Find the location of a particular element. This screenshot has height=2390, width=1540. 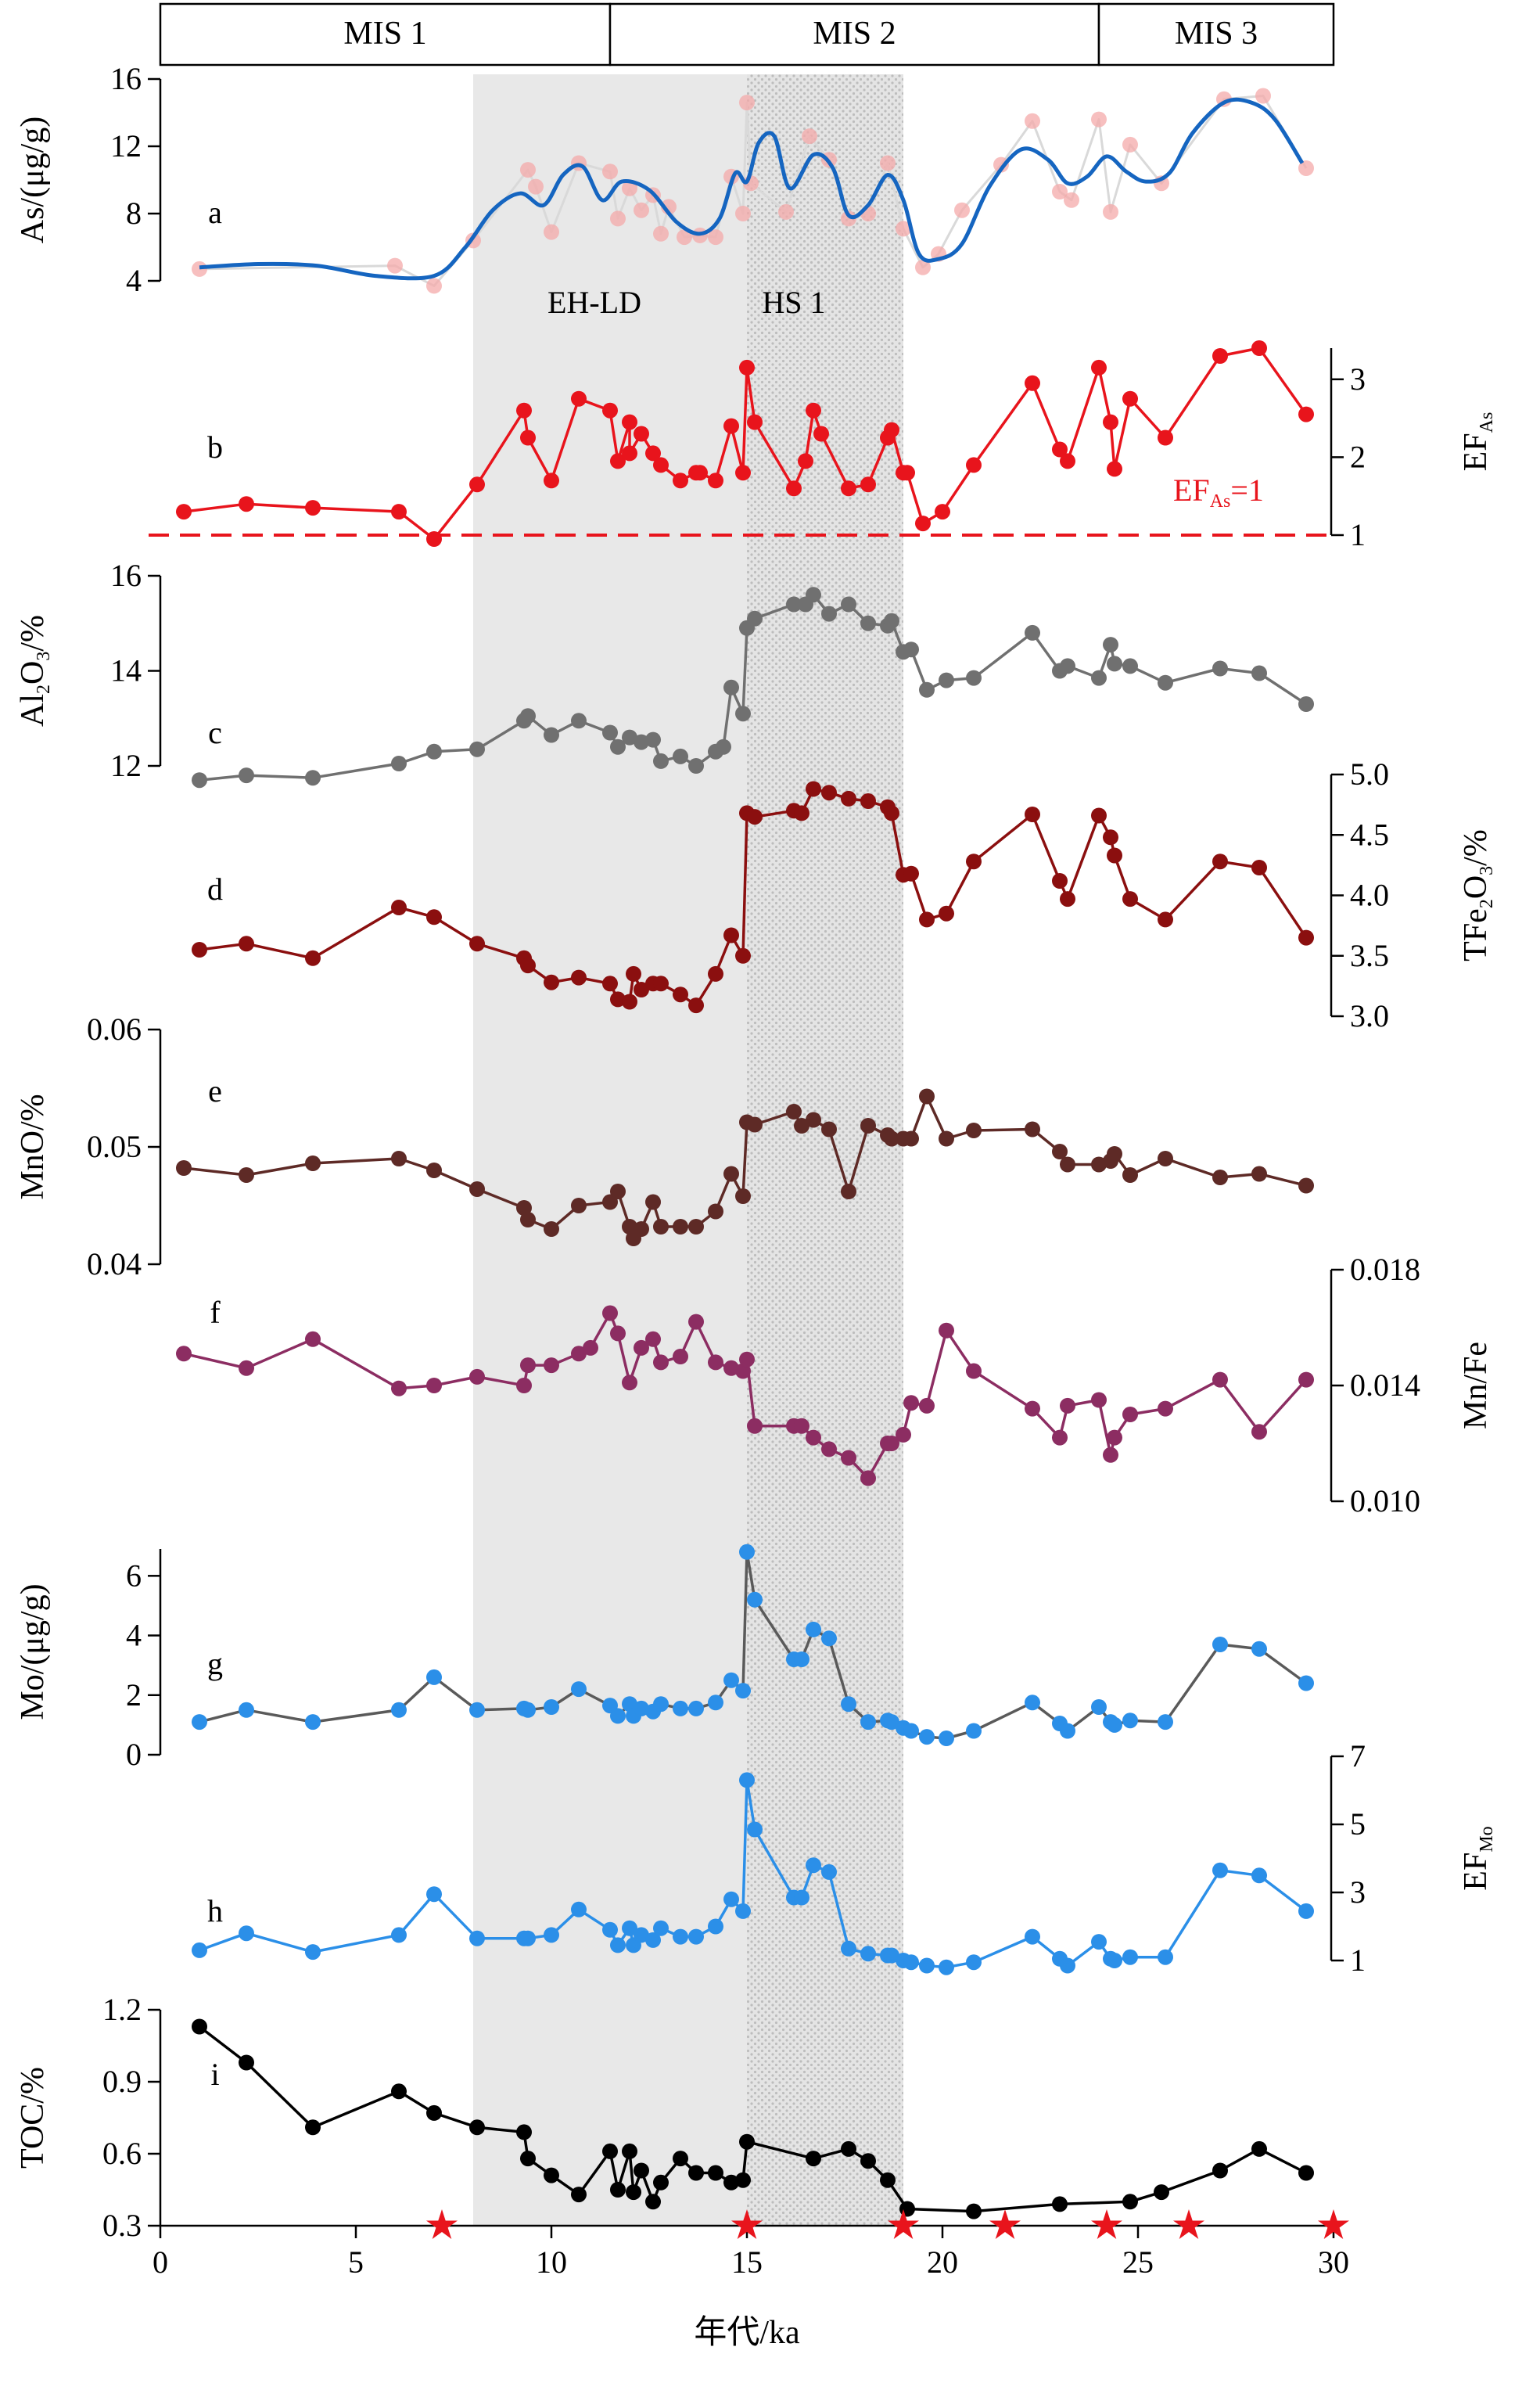

panel-f-y-tick-label: 0.018 is located at coordinates (1385, 1269).